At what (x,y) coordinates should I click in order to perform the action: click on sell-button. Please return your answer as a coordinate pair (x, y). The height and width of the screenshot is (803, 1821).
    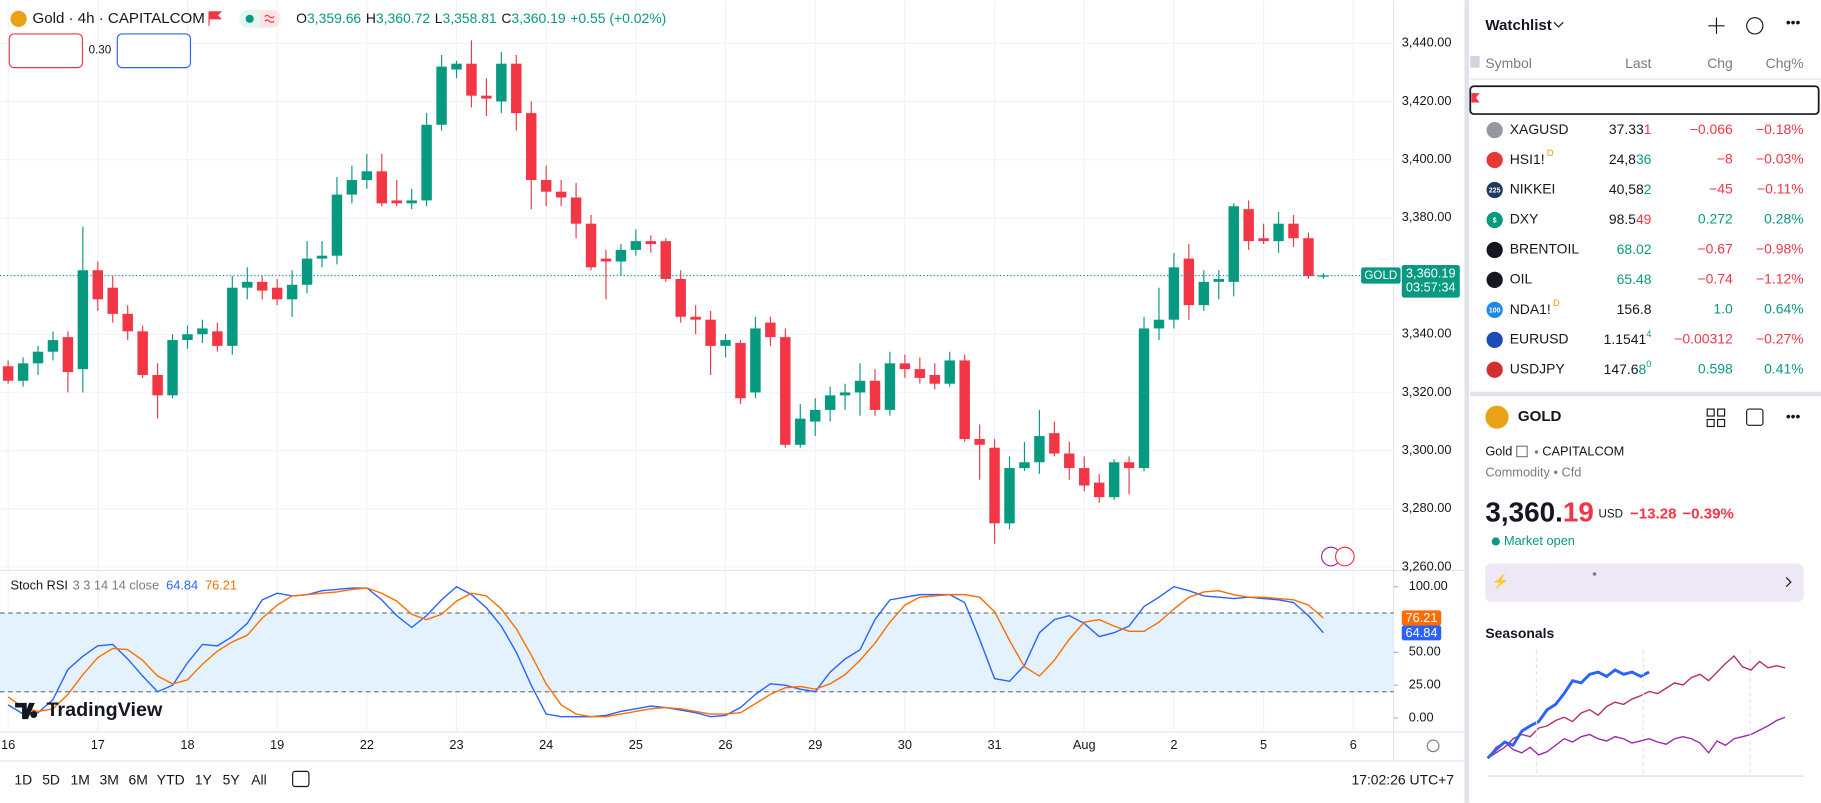
    Looking at the image, I should click on (46, 51).